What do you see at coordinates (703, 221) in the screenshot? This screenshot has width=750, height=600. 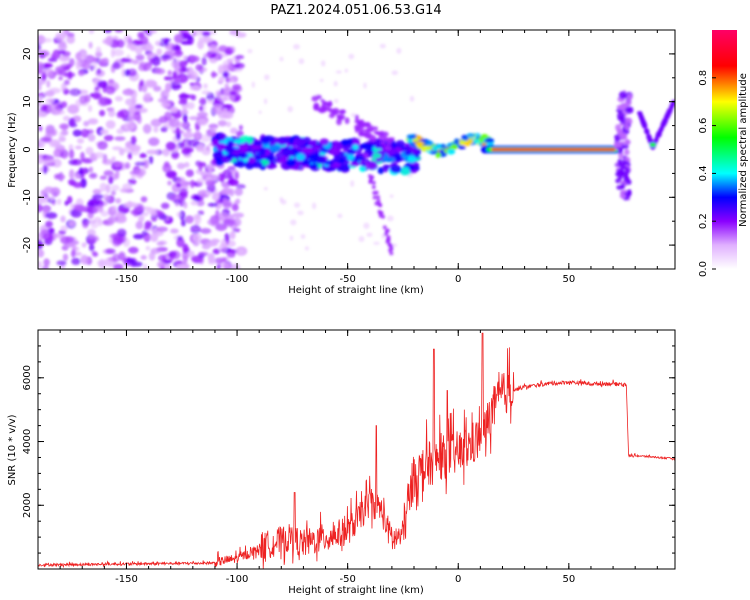 I see `colorbar-tick-label: 0.2` at bounding box center [703, 221].